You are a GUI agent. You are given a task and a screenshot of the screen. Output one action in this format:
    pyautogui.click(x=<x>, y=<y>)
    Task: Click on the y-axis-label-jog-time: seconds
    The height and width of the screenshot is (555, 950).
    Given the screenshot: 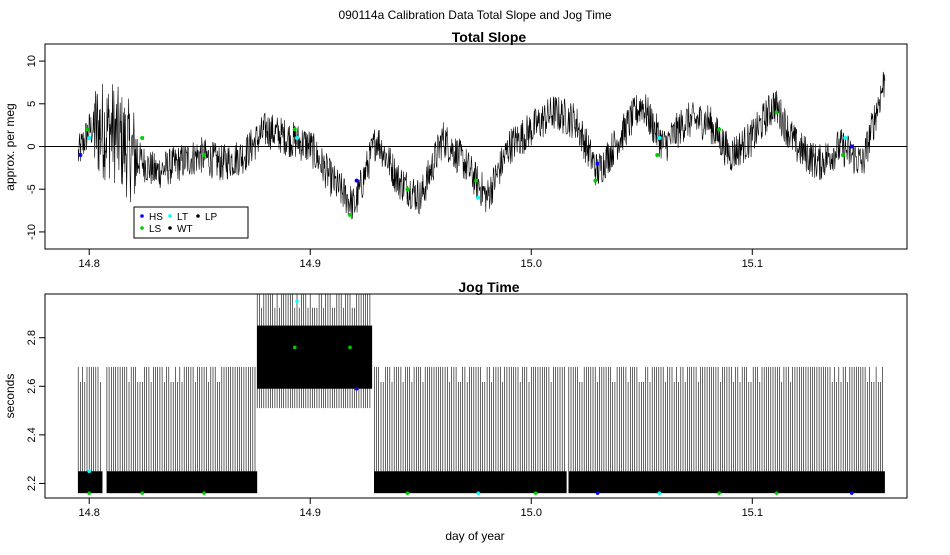 What is the action you would take?
    pyautogui.click(x=10, y=396)
    